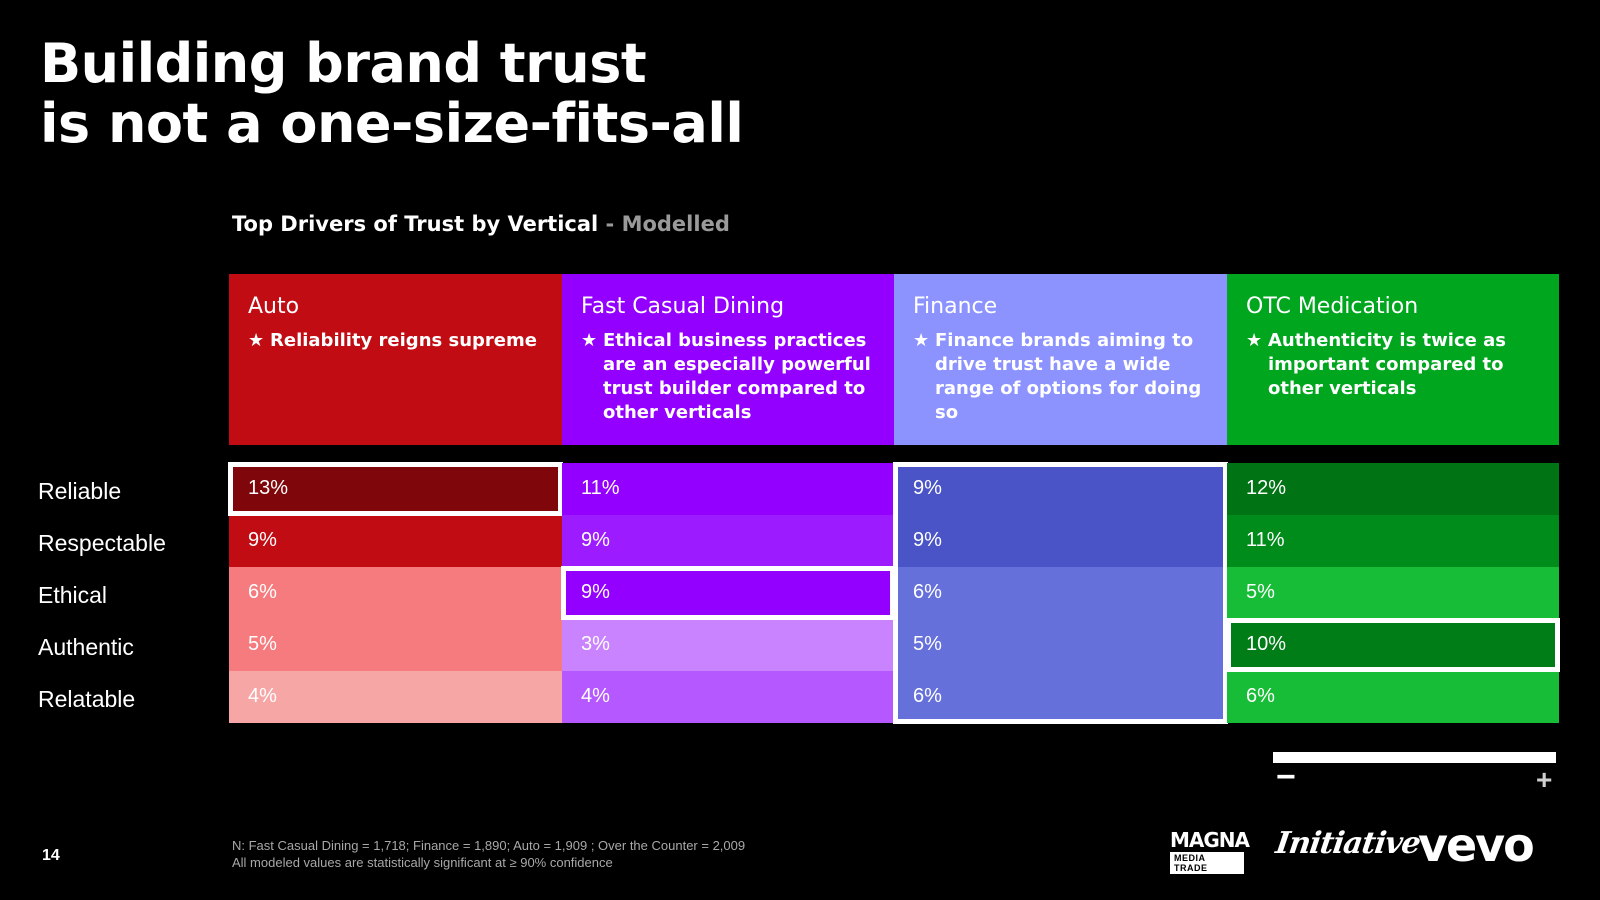 The width and height of the screenshot is (1600, 900). What do you see at coordinates (87, 699) in the screenshot?
I see `row-label-relatable: Relatable` at bounding box center [87, 699].